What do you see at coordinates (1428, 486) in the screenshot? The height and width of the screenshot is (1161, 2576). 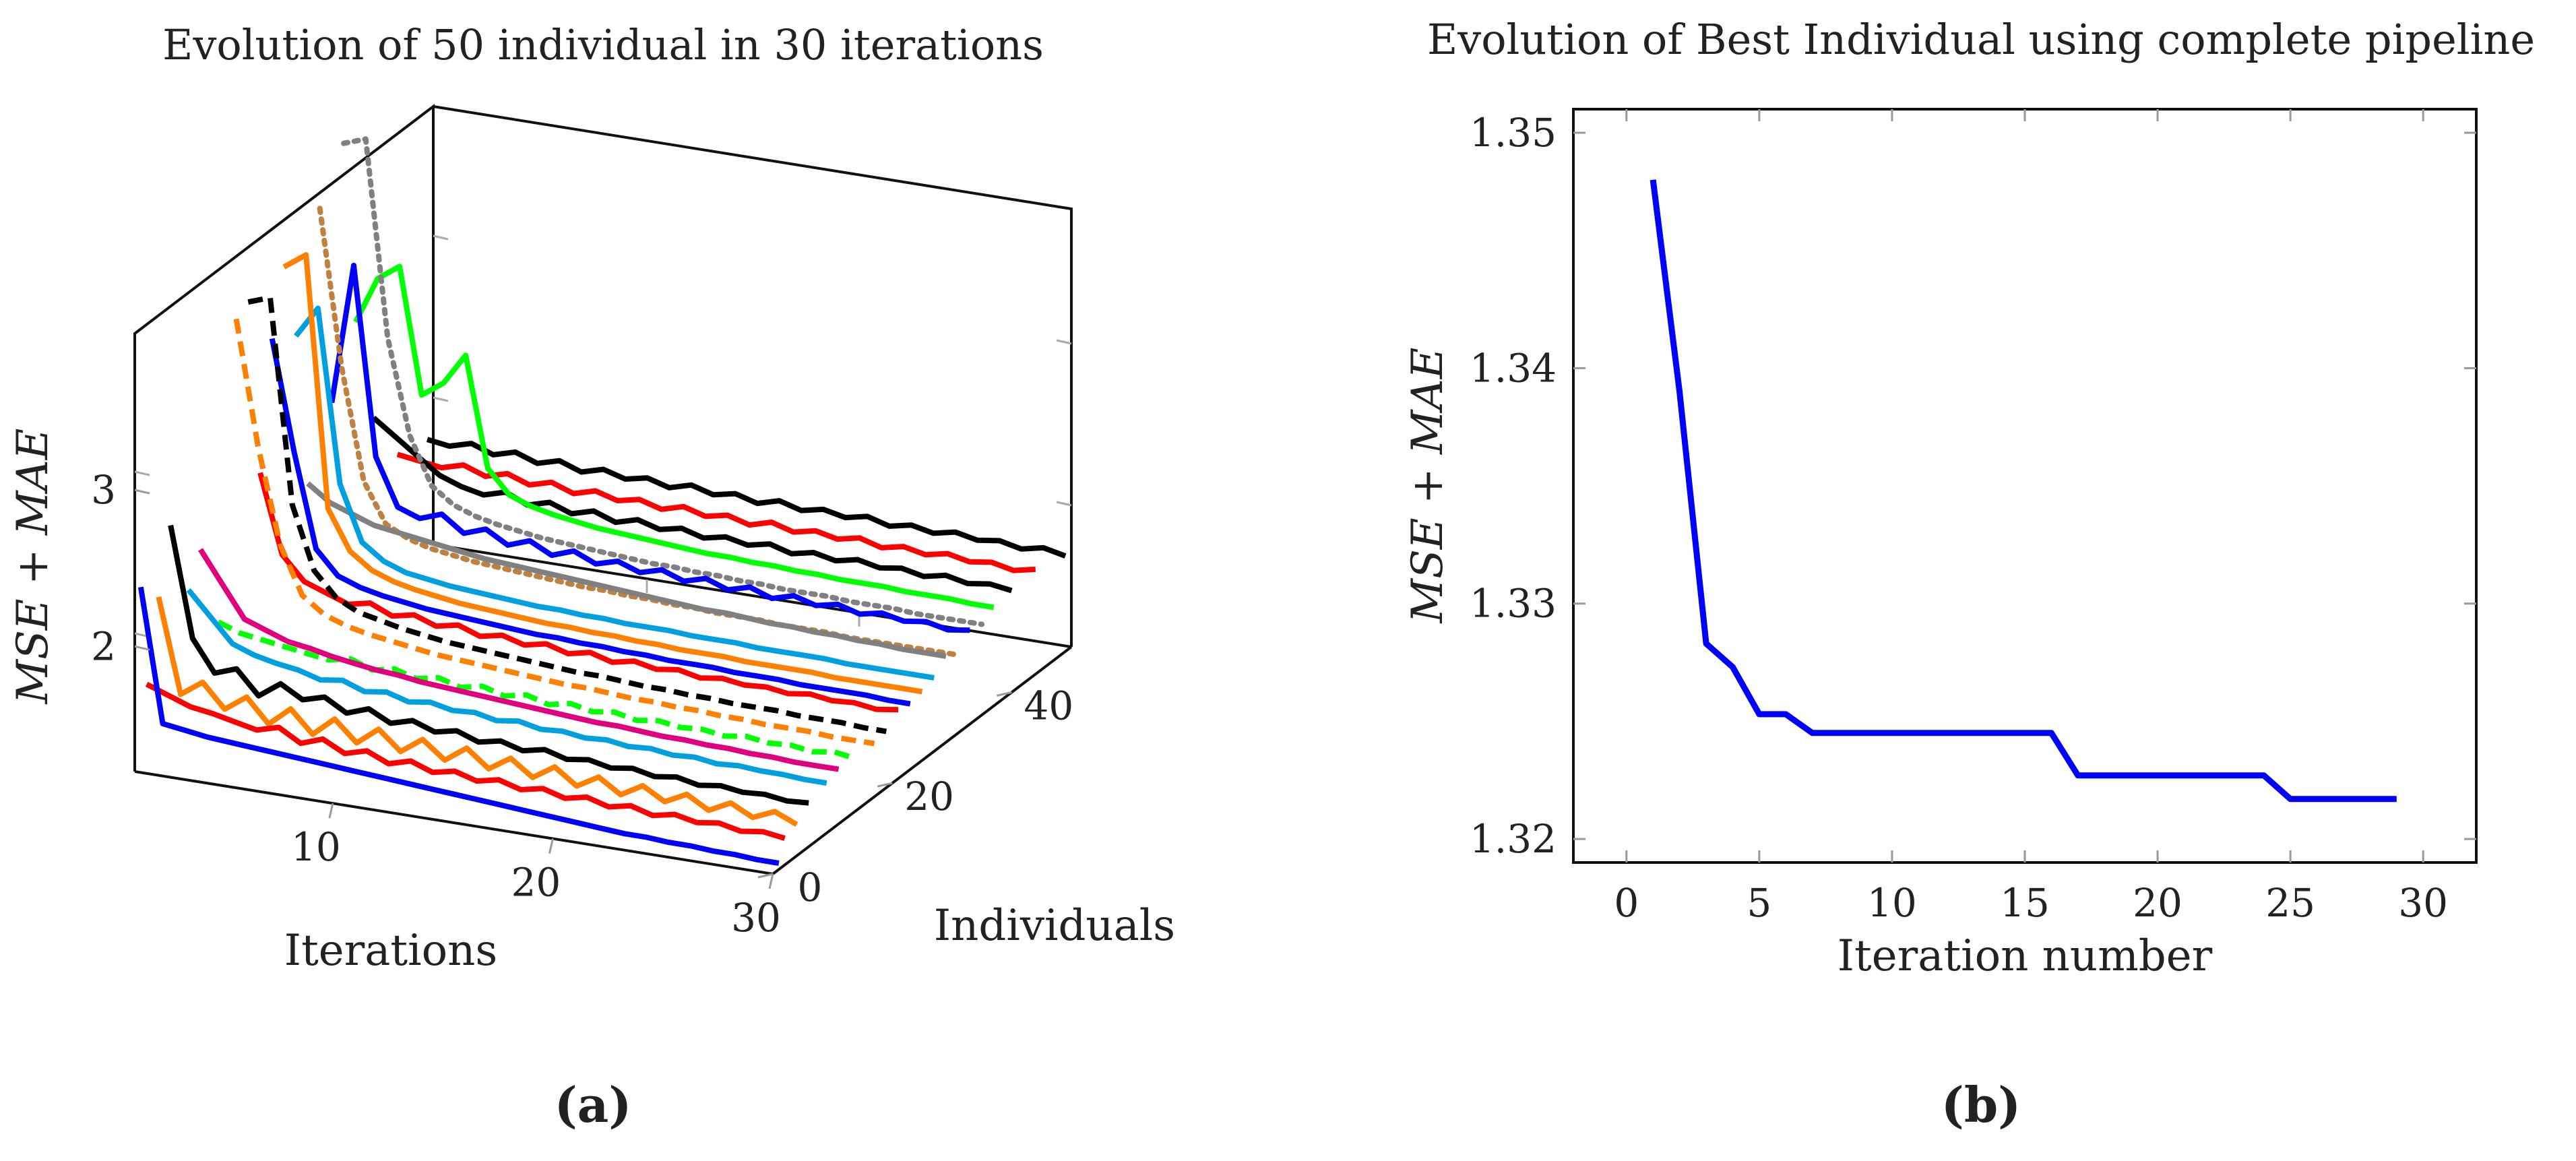 I see `chart-b-ylabel: MSE + MAE` at bounding box center [1428, 486].